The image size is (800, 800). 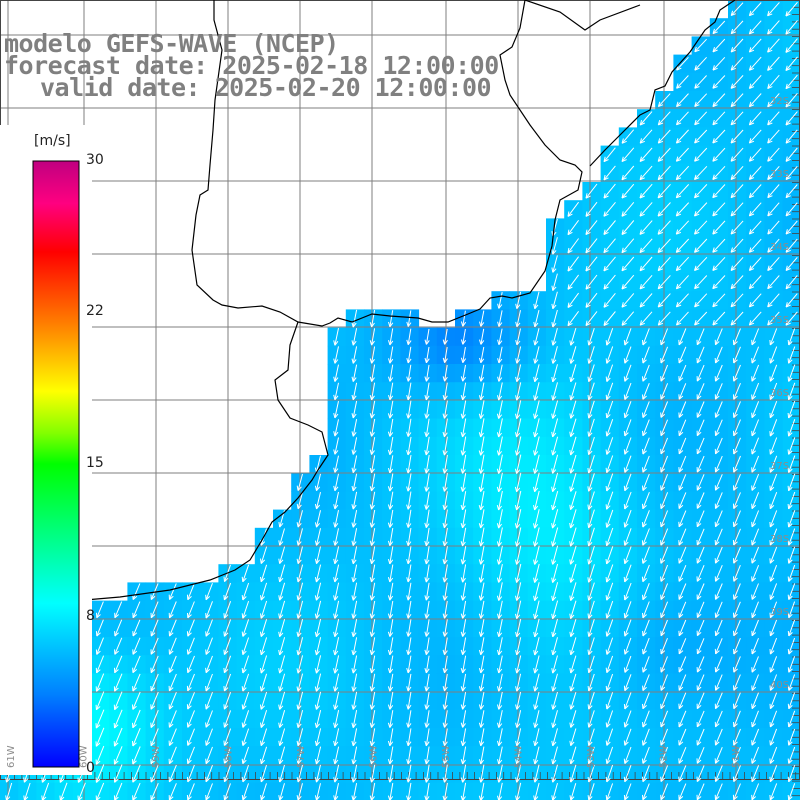 I want to click on longitude-label: 58W, so click(x=229, y=756).